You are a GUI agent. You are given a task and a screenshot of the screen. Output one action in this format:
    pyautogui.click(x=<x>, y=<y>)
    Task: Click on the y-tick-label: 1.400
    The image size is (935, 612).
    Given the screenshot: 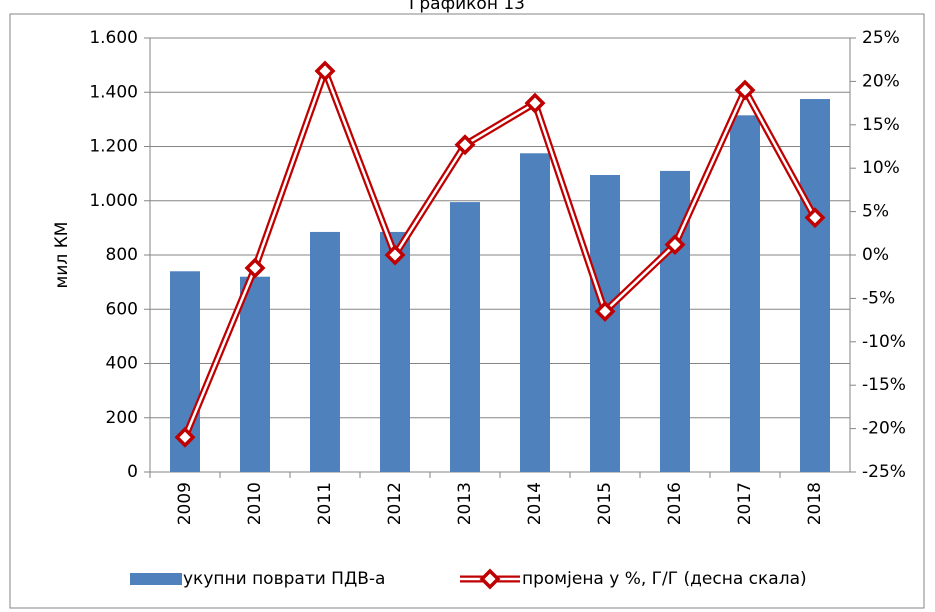 What is the action you would take?
    pyautogui.click(x=113, y=92)
    